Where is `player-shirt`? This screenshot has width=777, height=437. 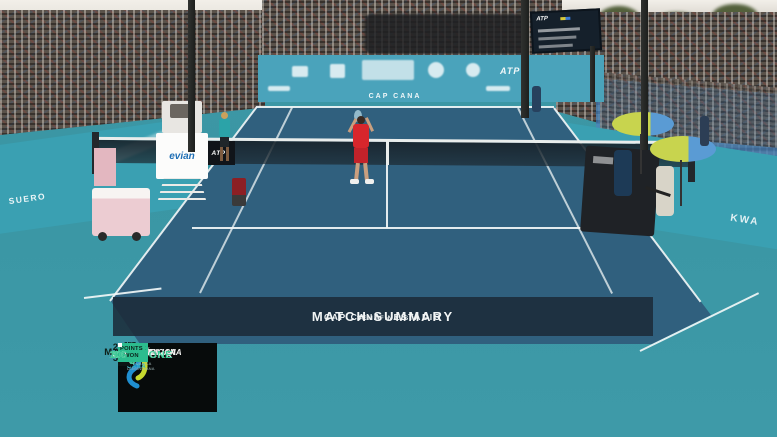 player-shirt is located at coordinates (361, 136).